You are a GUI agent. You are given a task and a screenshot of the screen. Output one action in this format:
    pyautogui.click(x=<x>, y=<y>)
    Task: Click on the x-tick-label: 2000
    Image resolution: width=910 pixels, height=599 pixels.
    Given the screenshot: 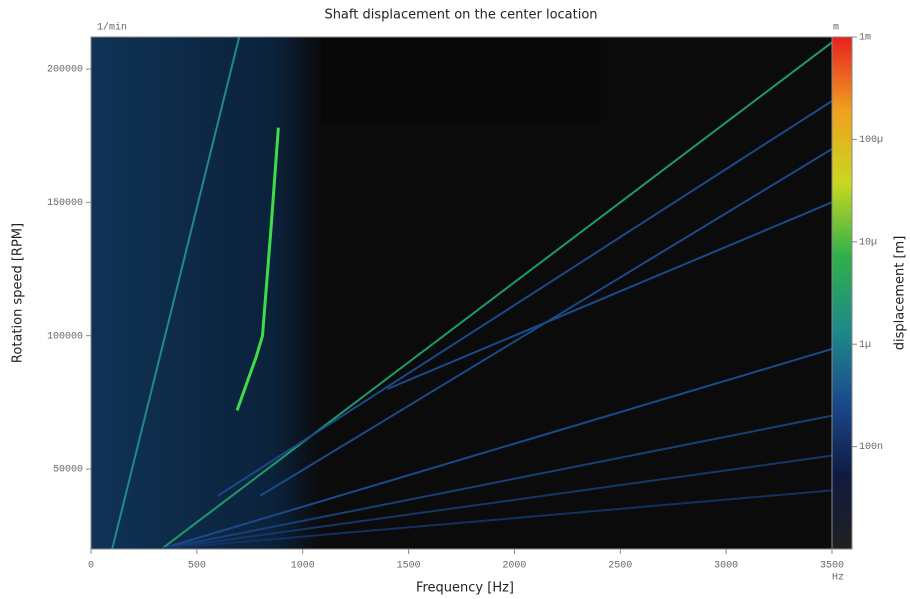 What is the action you would take?
    pyautogui.click(x=514, y=566)
    